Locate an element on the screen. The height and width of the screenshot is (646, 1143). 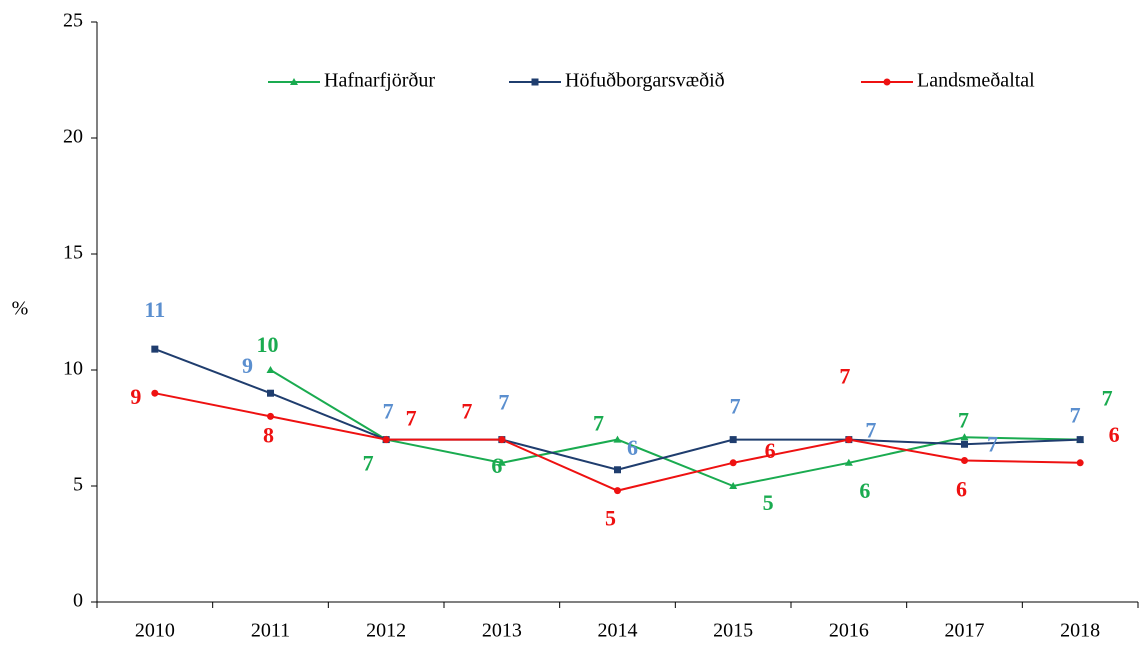
x-tick-label: 2018 is located at coordinates (1080, 631).